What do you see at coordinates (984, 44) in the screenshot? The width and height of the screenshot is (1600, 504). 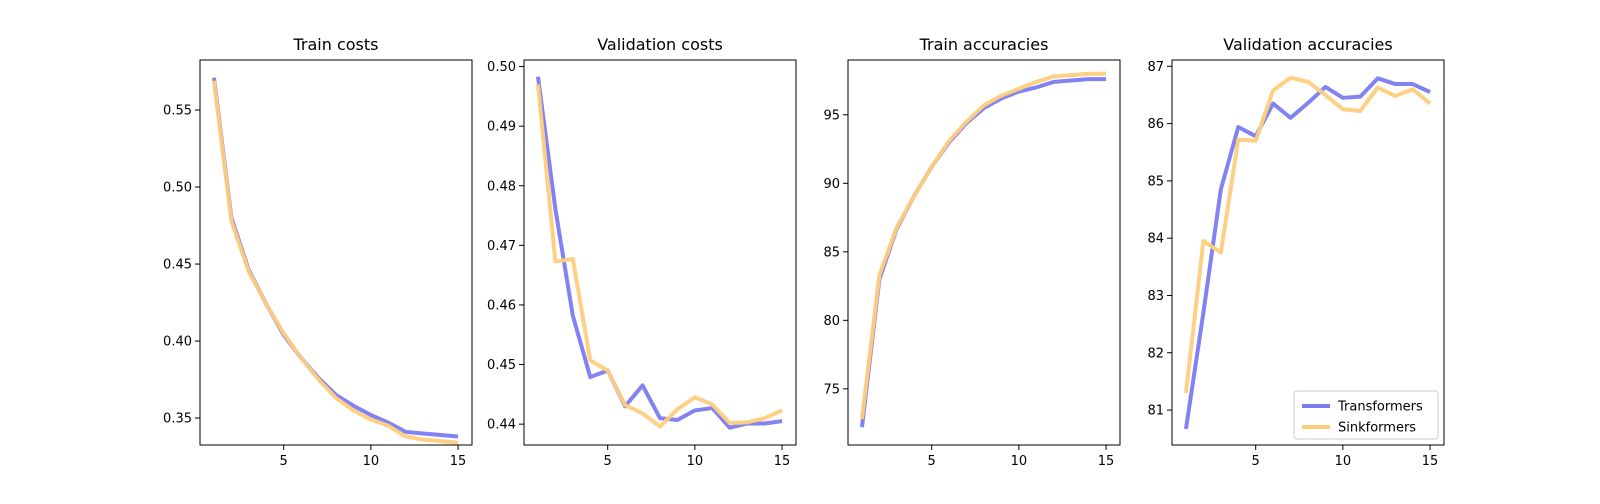 I see `subplot-title: Train accuracies` at bounding box center [984, 44].